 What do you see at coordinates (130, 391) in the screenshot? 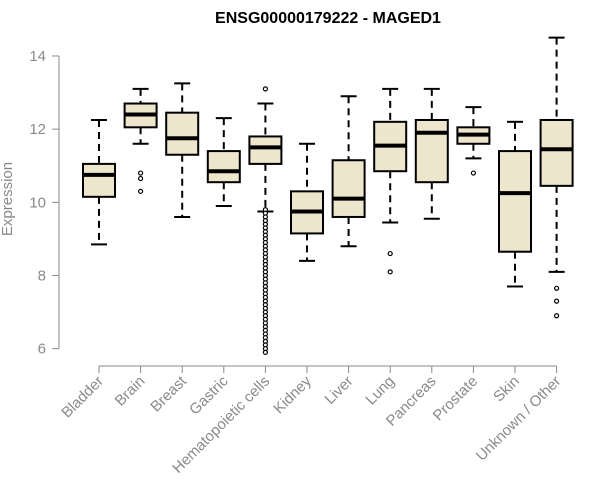
I see `x-tick-label: Brain` at bounding box center [130, 391].